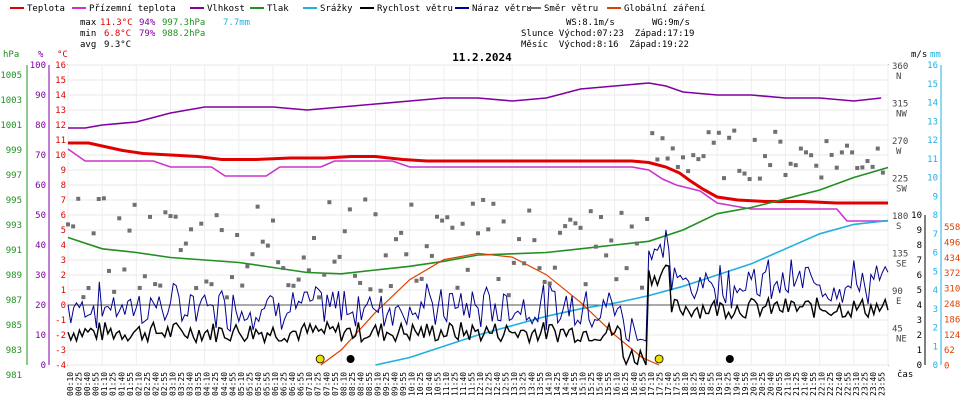 This screenshot has width=966, height=400. Describe the element at coordinates (935, 272) in the screenshot. I see `mm-tick-11: 5` at that location.